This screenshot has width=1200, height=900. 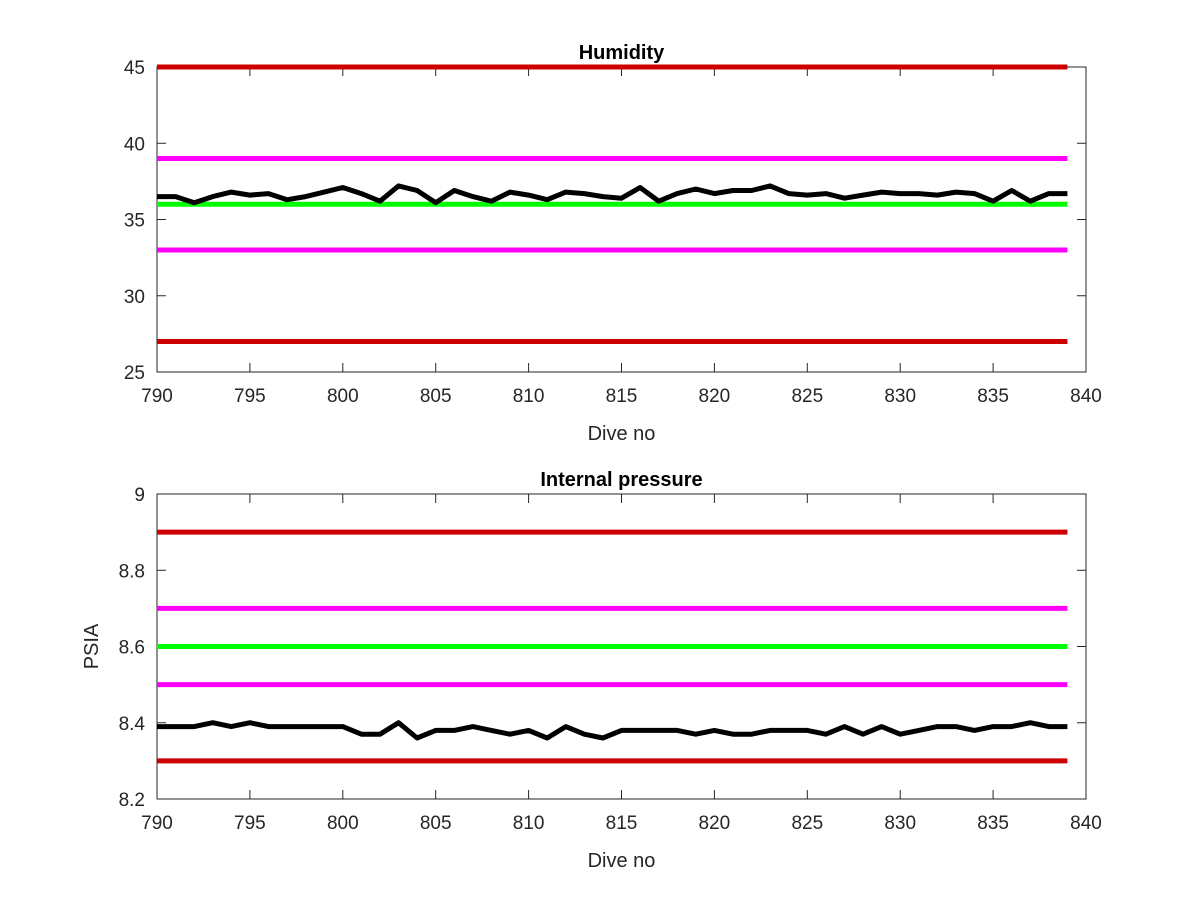 What do you see at coordinates (622, 53) in the screenshot?
I see `chart-title: Humidity` at bounding box center [622, 53].